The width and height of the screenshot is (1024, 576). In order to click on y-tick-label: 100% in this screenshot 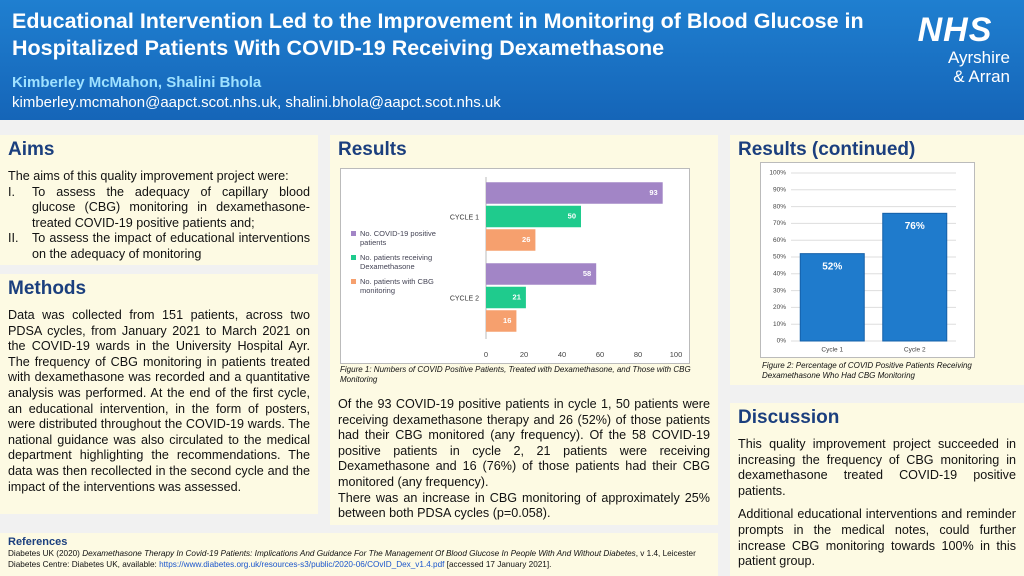, I will do `click(777, 173)`.